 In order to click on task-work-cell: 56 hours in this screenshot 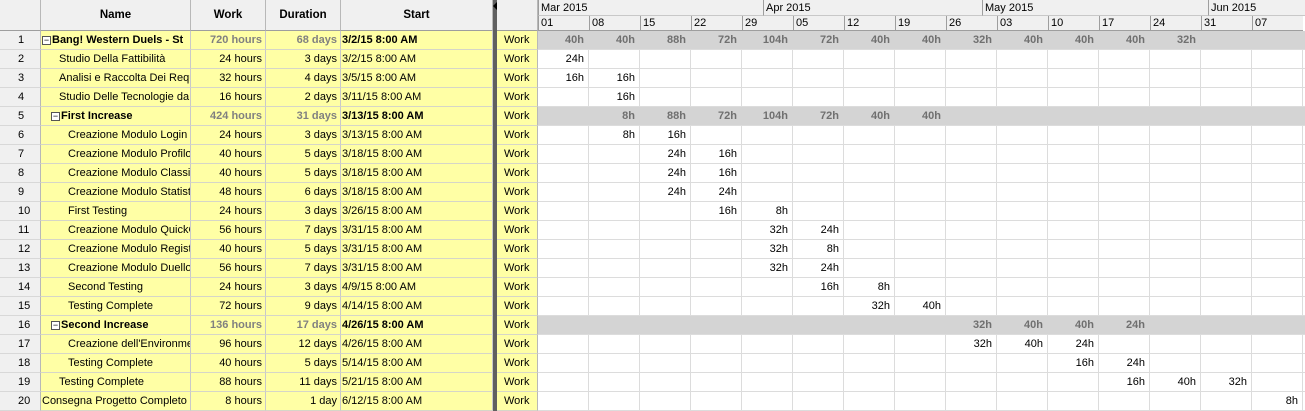, I will do `click(228, 230)`.